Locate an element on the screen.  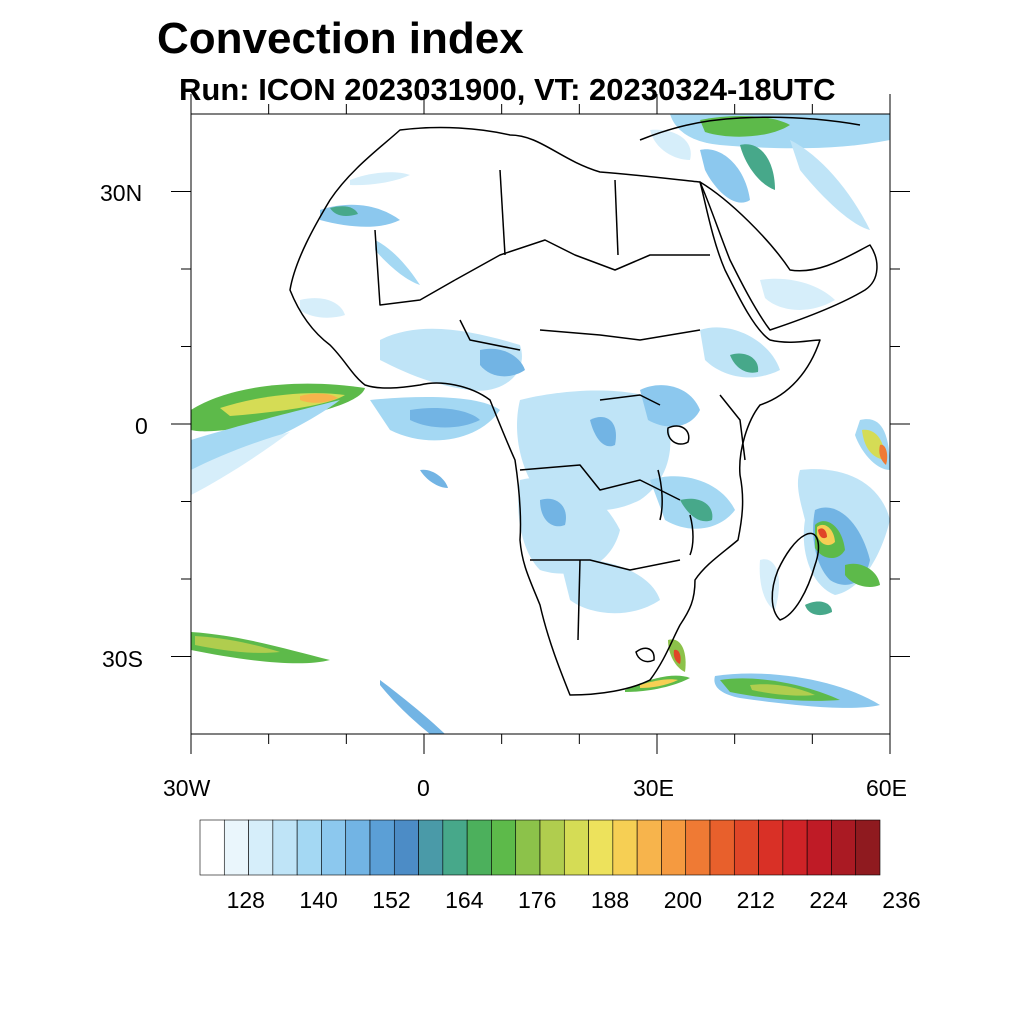
colorbar-tick-label: 152 is located at coordinates (391, 900).